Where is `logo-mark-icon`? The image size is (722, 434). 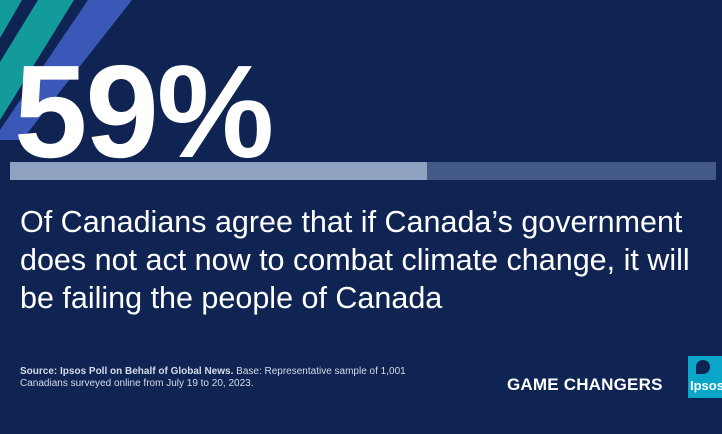 logo-mark-icon is located at coordinates (703, 367).